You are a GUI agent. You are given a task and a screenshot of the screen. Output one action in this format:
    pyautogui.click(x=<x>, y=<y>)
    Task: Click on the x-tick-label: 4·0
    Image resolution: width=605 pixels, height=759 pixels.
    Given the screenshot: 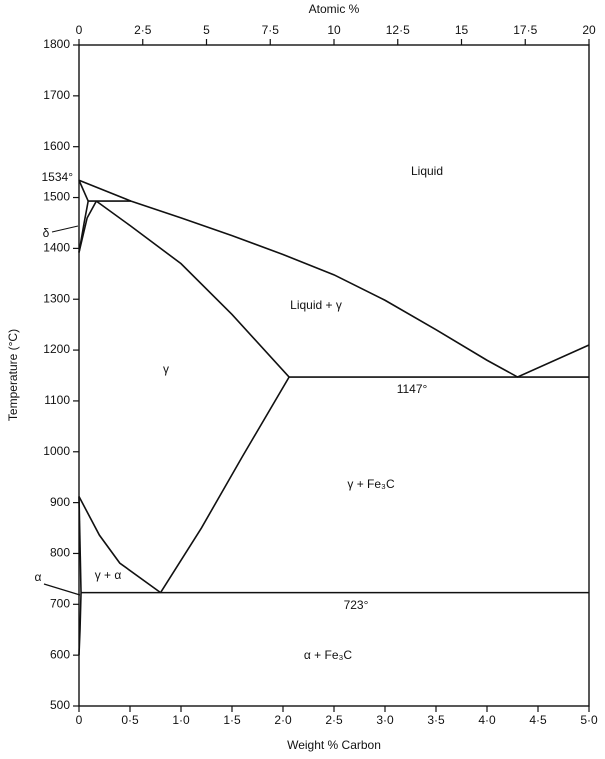 What is the action you would take?
    pyautogui.click(x=487, y=720)
    